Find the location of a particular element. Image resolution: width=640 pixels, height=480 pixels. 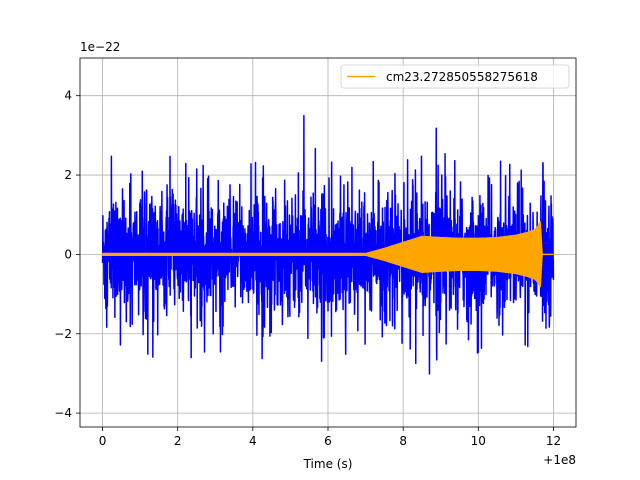

legend-entry-label: cm23.272850558275618 is located at coordinates (462, 77).